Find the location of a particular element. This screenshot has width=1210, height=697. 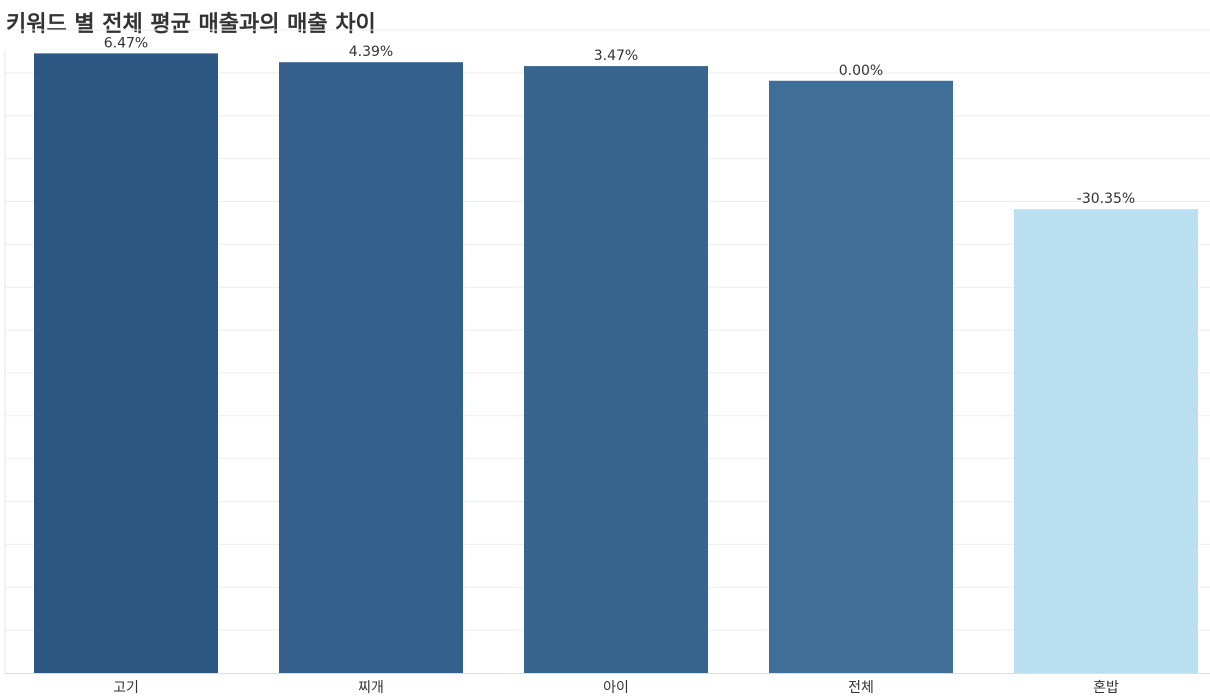

x-tick-label: 찌개 is located at coordinates (371, 688).